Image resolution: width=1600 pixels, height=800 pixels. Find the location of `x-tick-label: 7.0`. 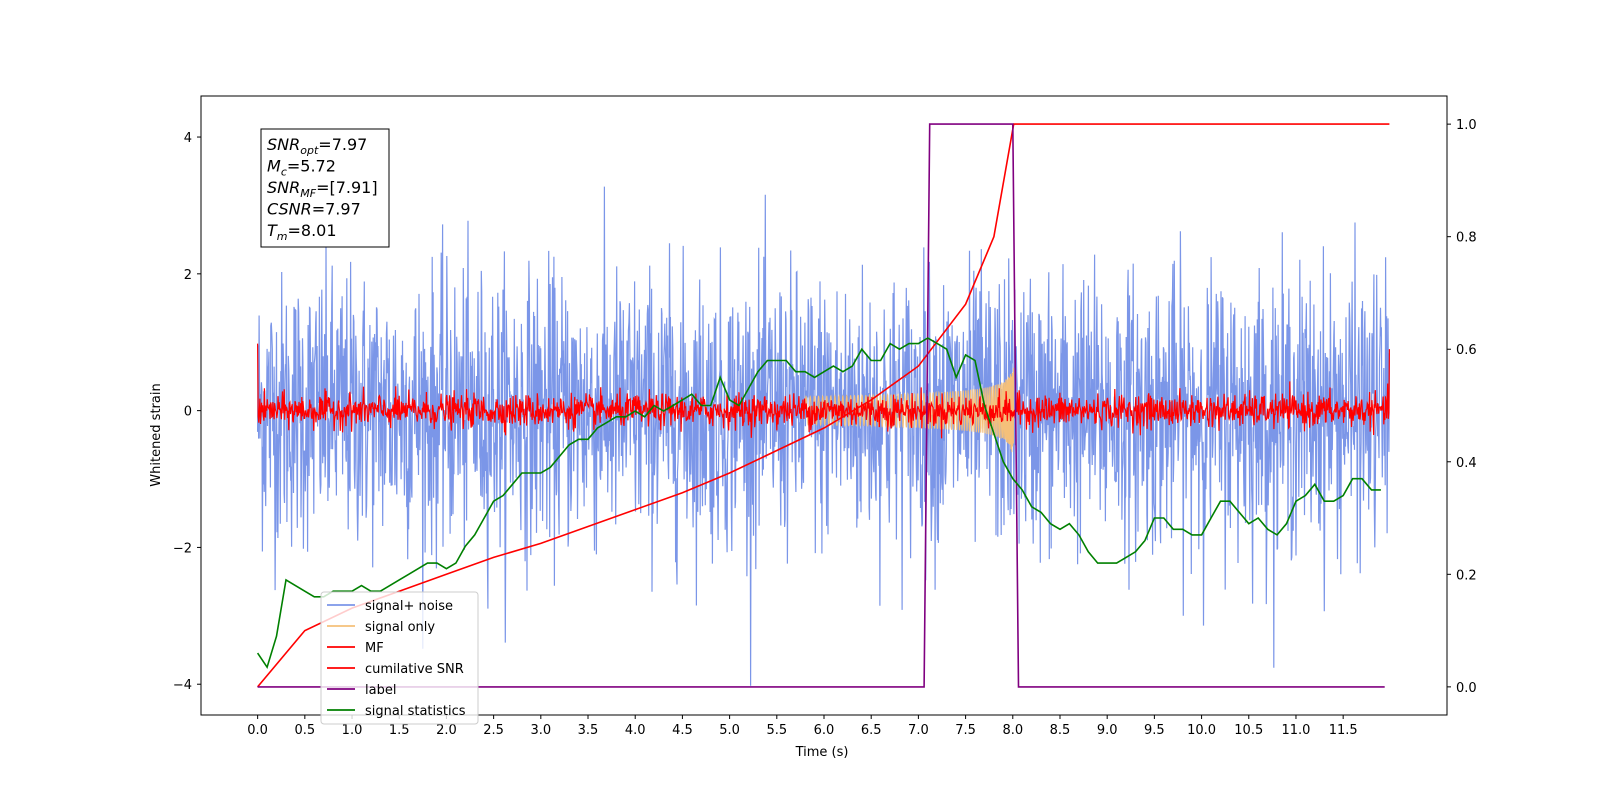

x-tick-label: 7.0 is located at coordinates (918, 730).